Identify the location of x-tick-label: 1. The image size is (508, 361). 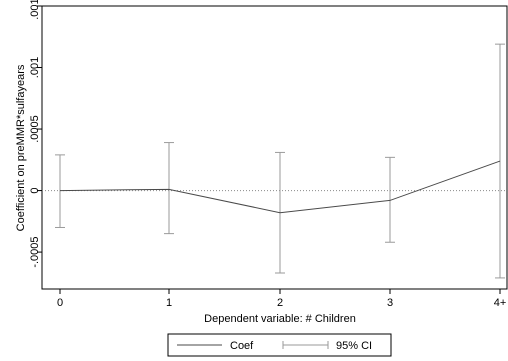
(169, 303).